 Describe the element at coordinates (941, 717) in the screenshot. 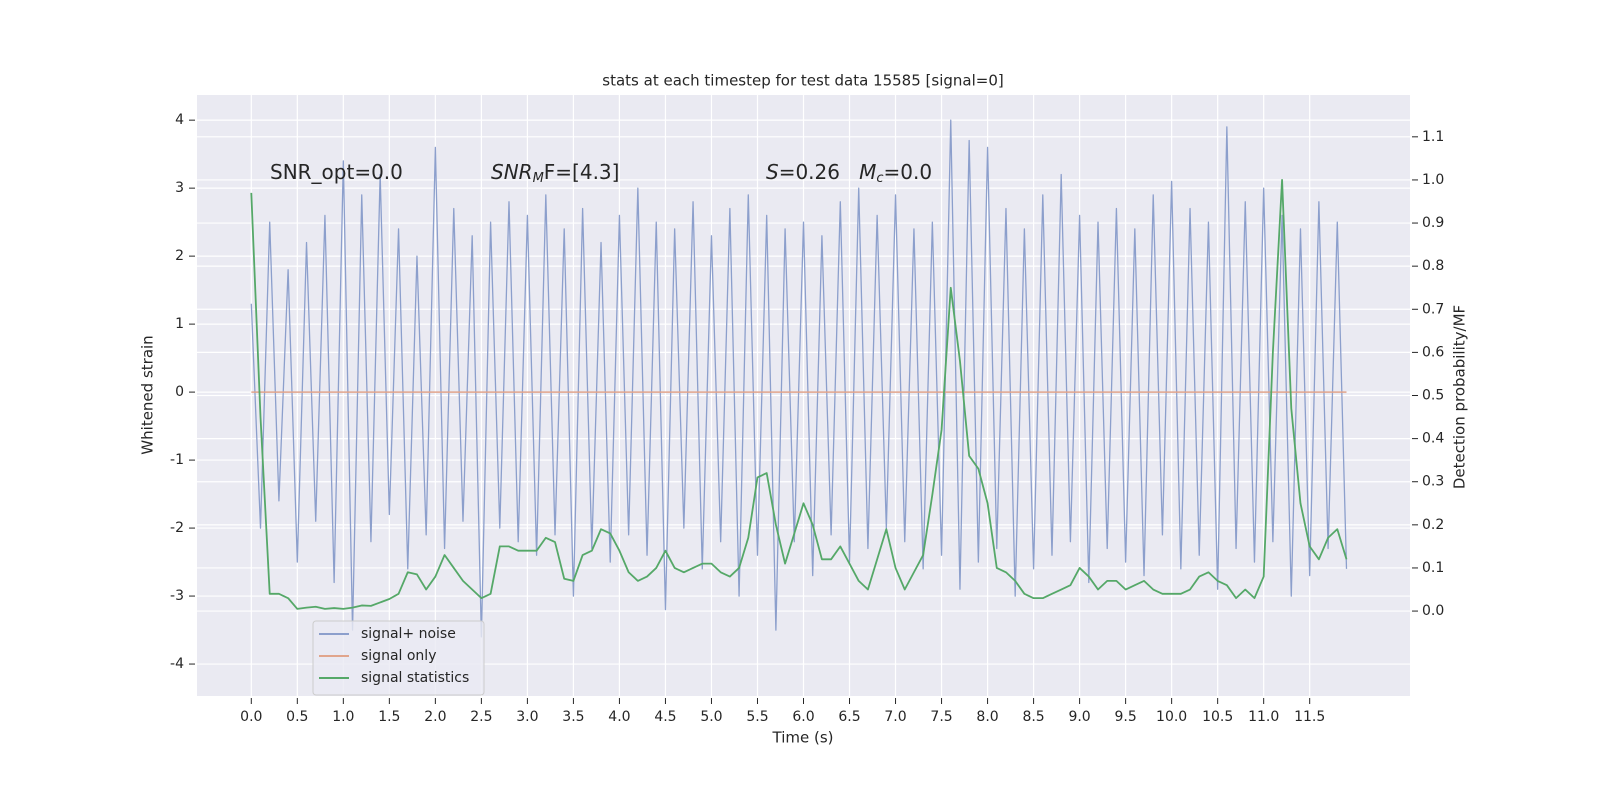

I see `x-tick-label: 7.5` at that location.